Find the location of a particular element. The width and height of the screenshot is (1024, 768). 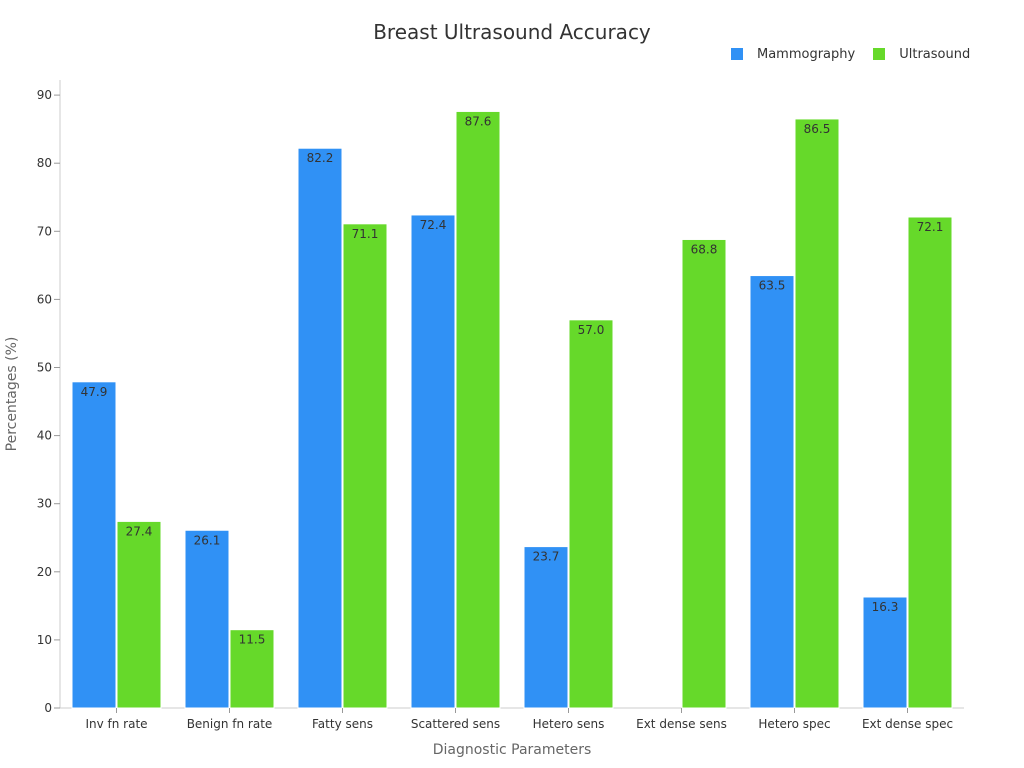

y-tick-label: 50 is located at coordinates (44, 368).